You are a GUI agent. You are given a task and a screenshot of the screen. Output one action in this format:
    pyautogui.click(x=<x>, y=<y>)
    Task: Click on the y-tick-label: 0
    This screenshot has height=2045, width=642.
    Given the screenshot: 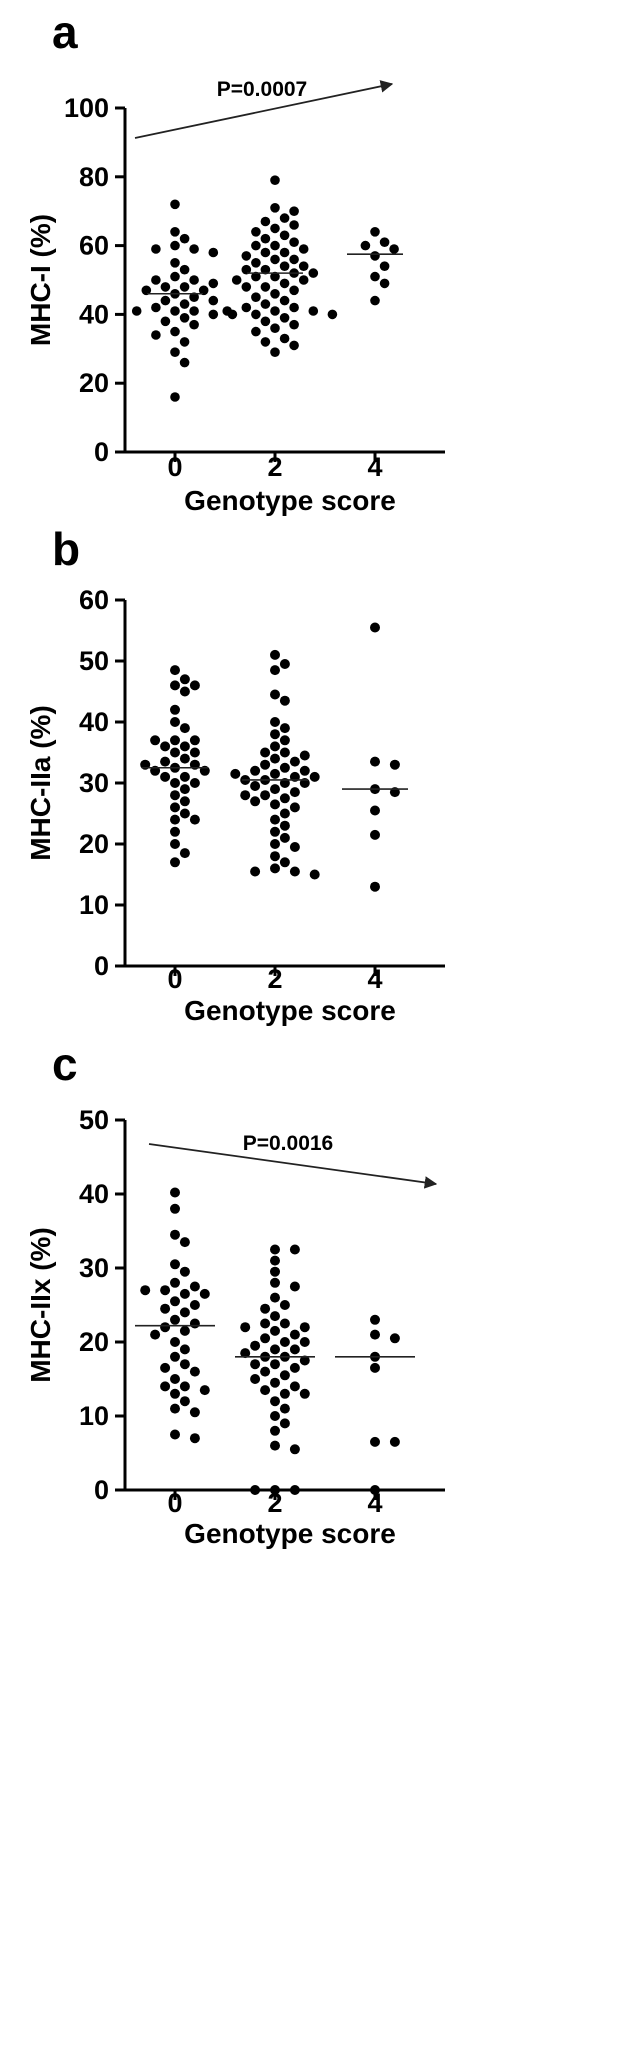 What is the action you would take?
    pyautogui.click(x=101, y=966)
    